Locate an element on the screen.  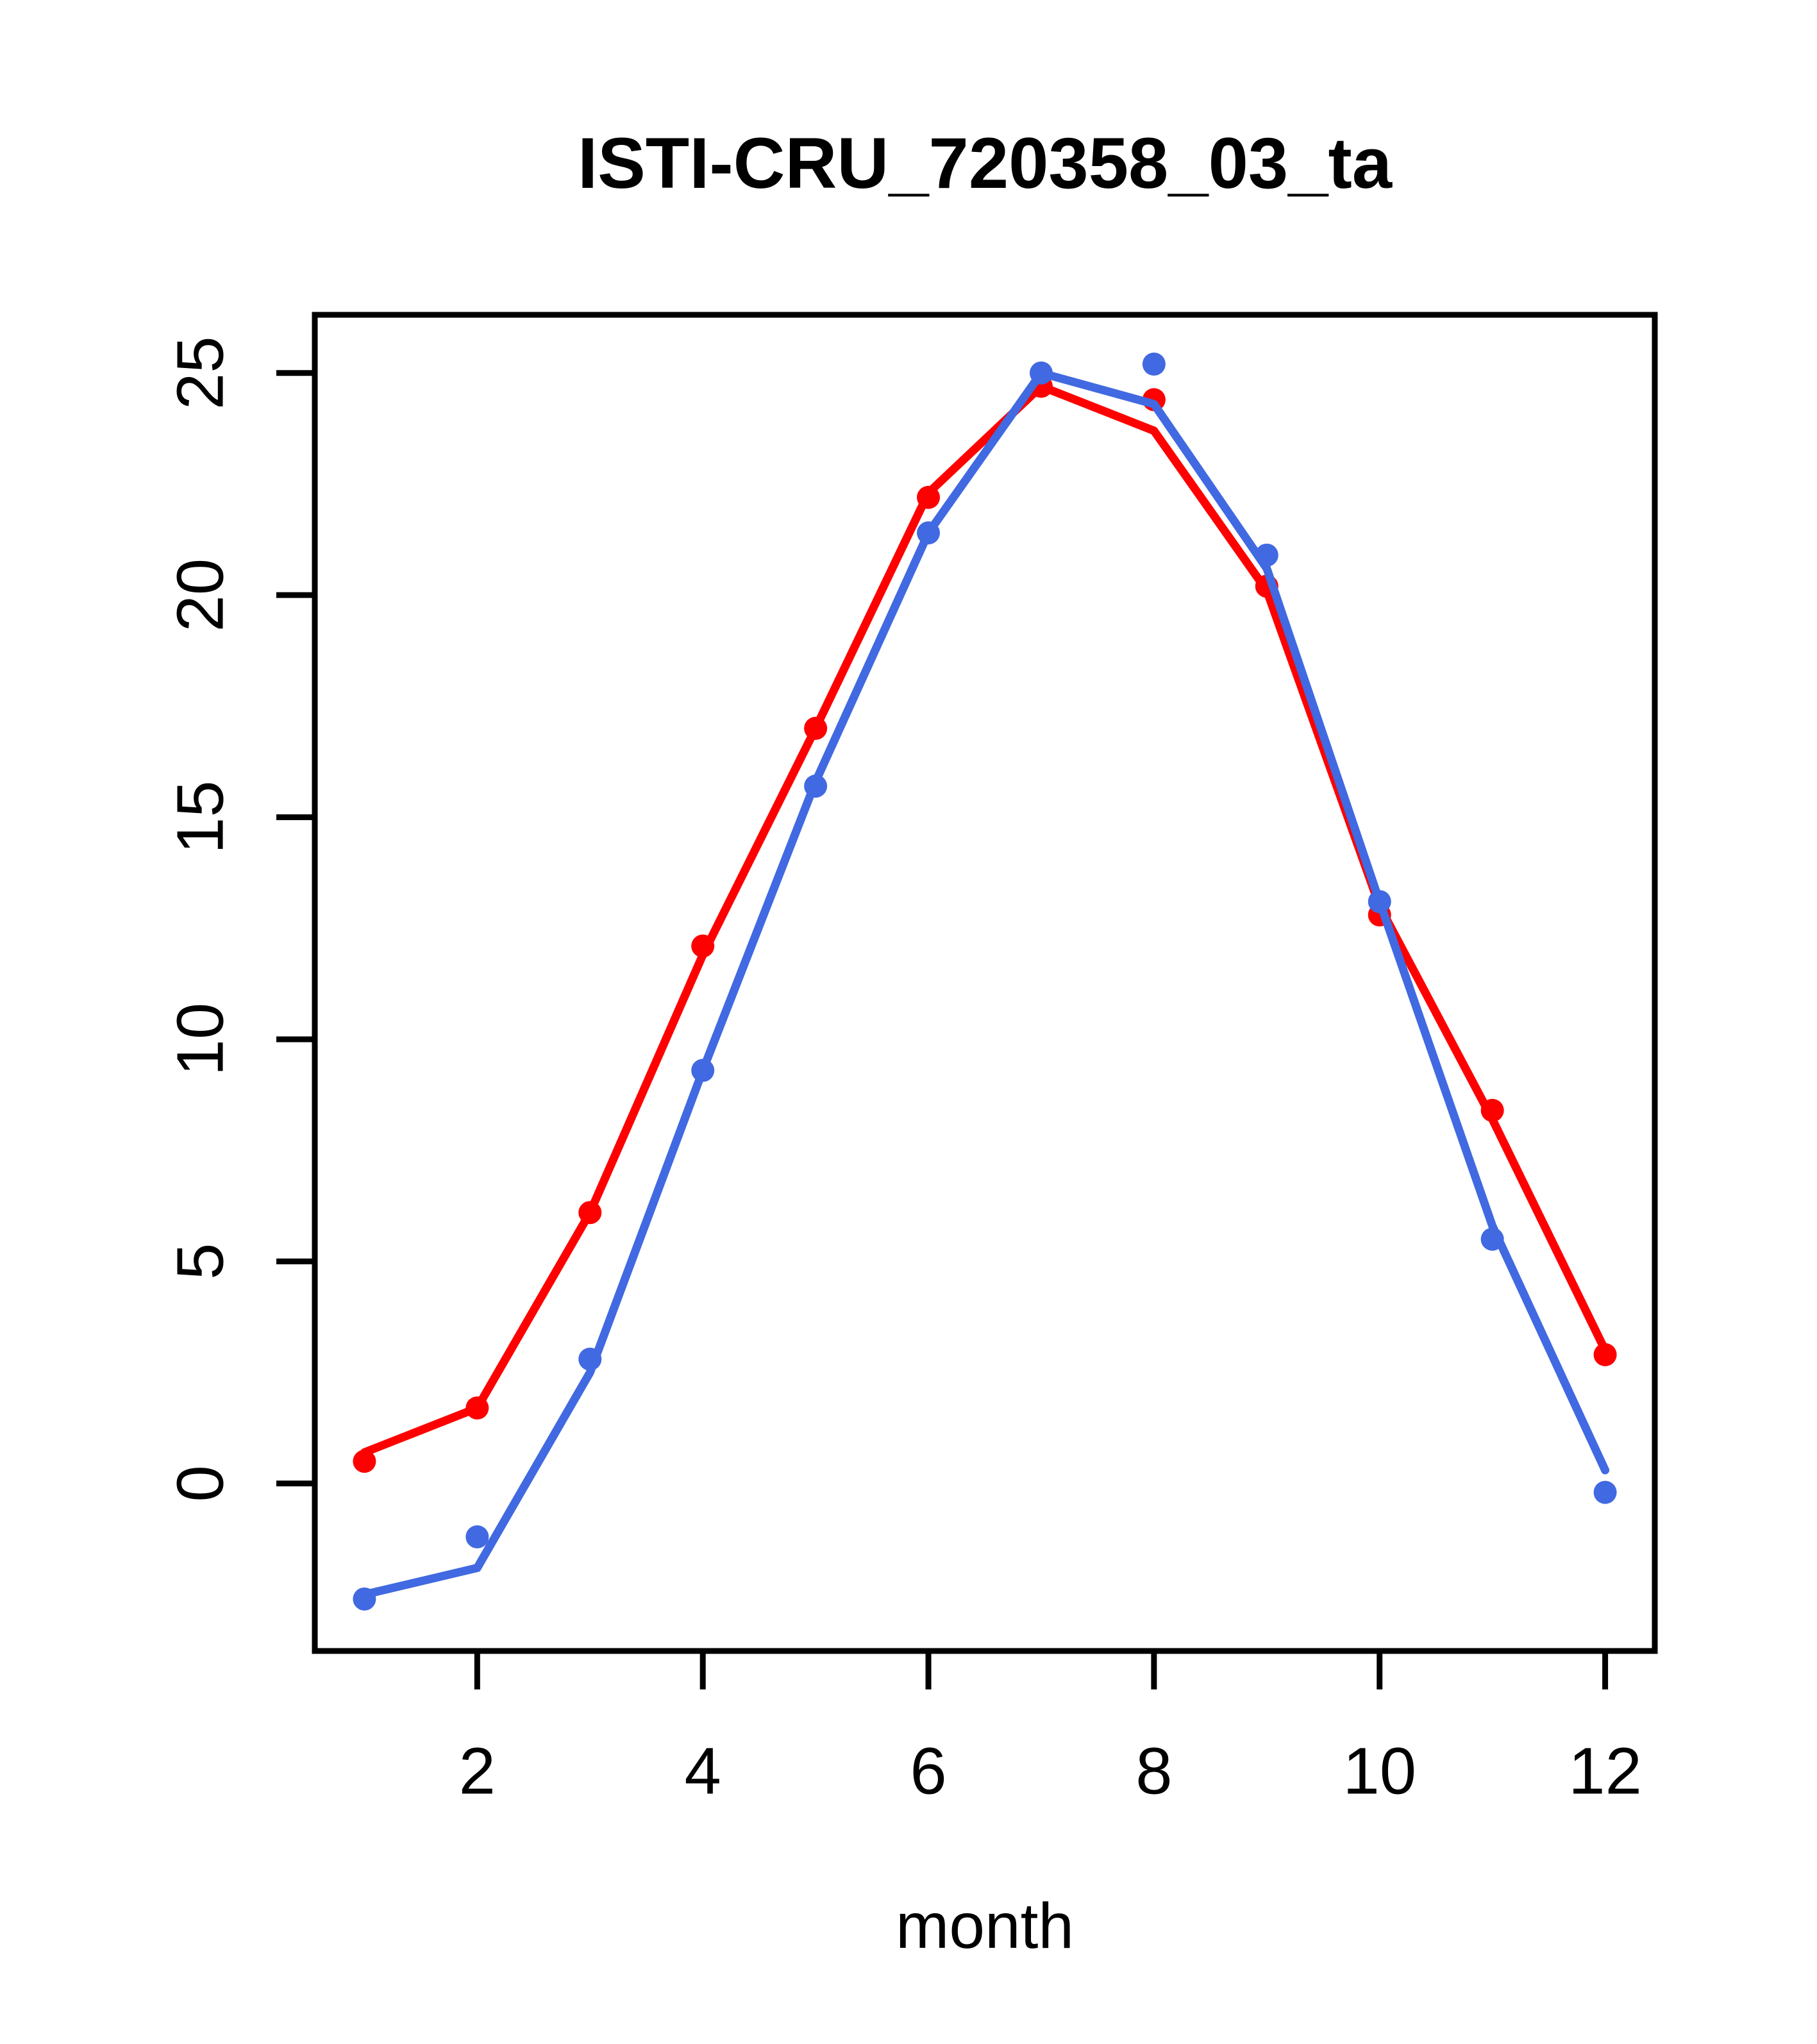
chart-title: ISTI-CRU_720358_03_ta is located at coordinates (985, 163).